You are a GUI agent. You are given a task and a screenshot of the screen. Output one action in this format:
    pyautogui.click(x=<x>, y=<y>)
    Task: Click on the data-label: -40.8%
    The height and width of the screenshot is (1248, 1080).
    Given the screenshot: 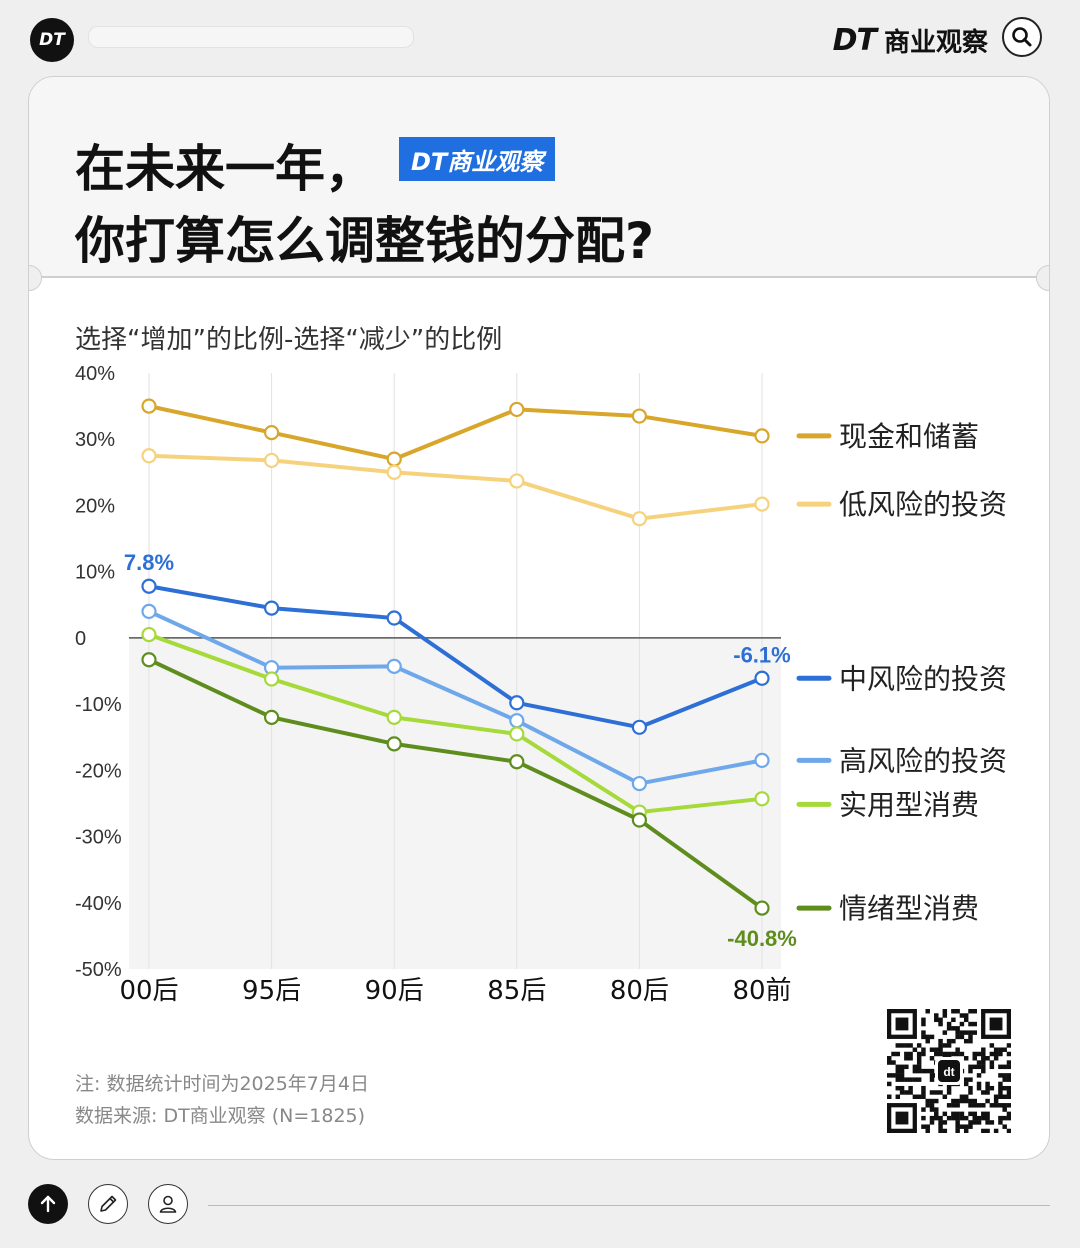 What is the action you would take?
    pyautogui.click(x=762, y=938)
    